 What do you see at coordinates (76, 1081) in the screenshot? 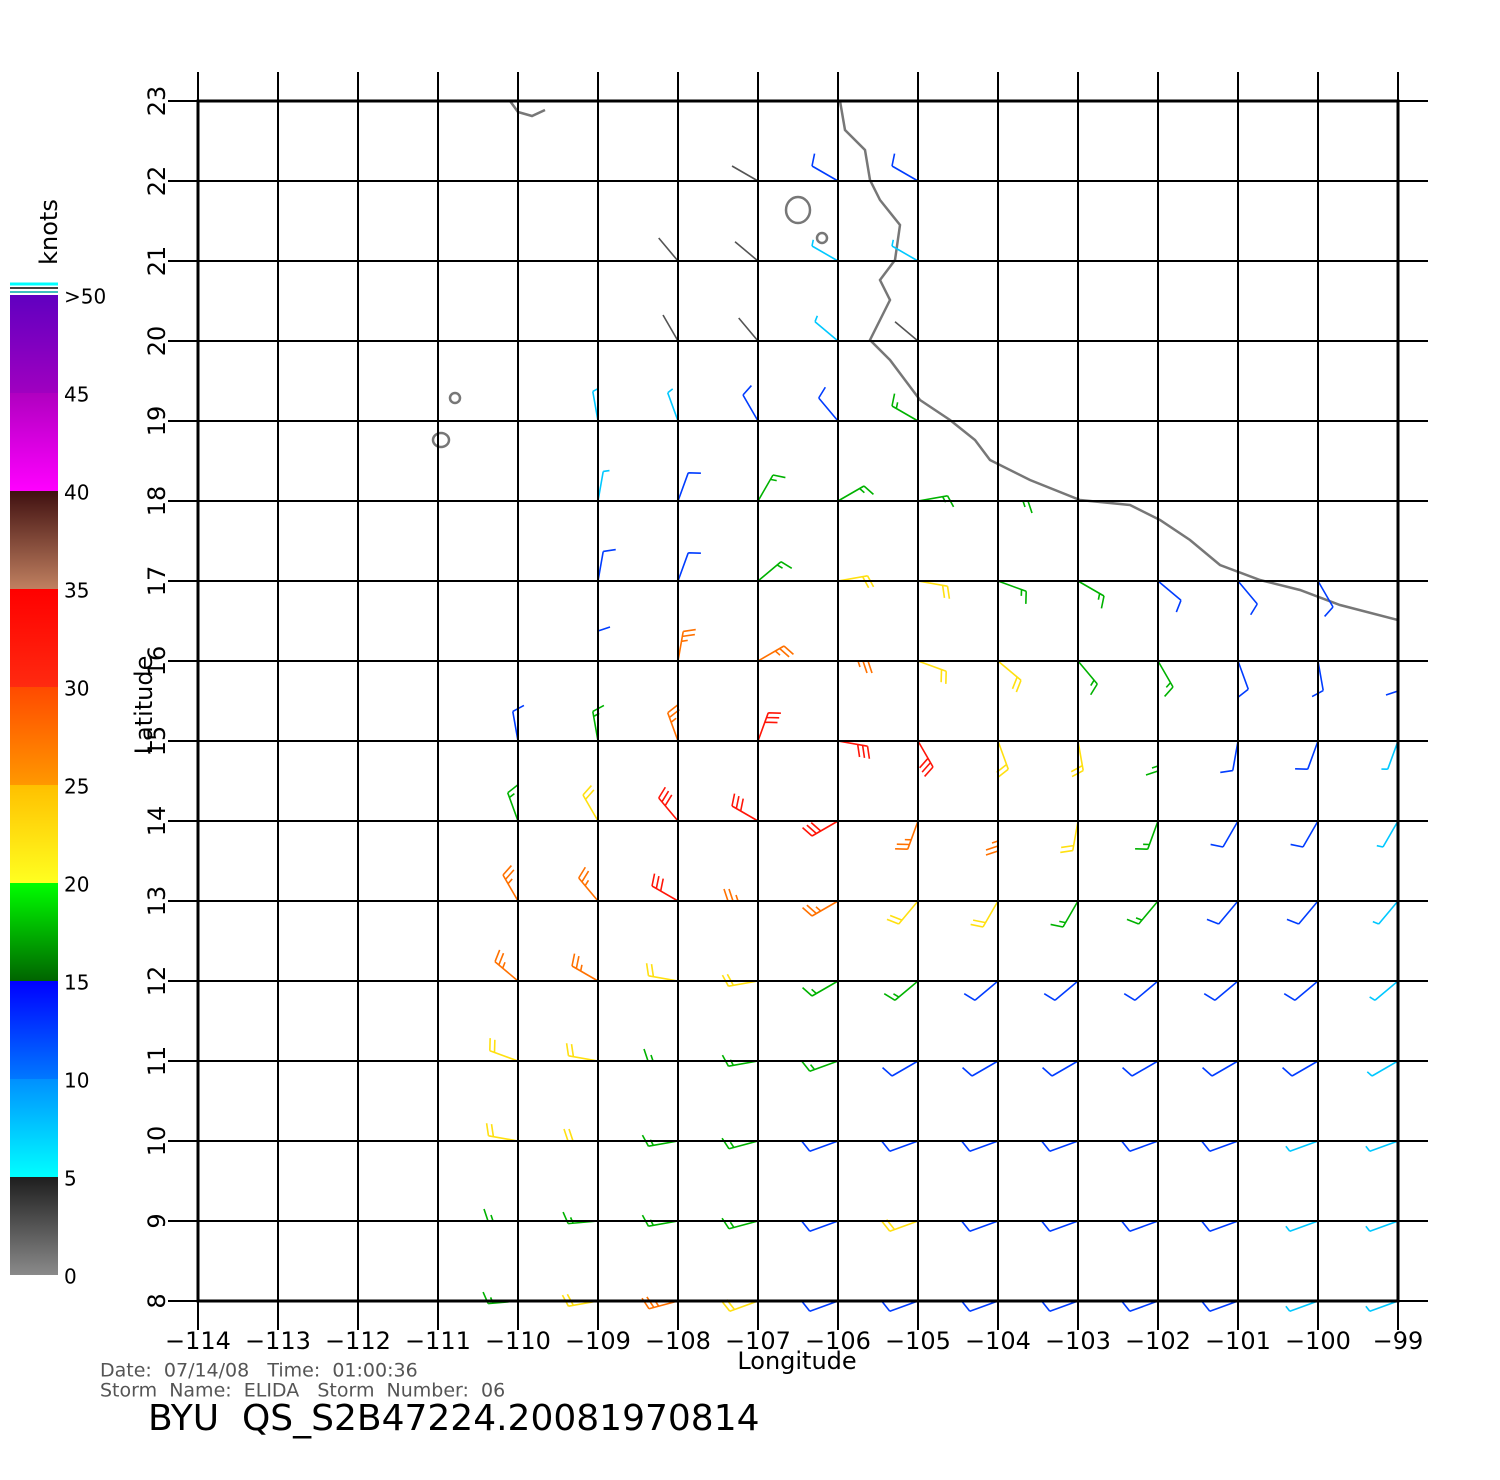
I see `colorbar-label: 10` at bounding box center [76, 1081].